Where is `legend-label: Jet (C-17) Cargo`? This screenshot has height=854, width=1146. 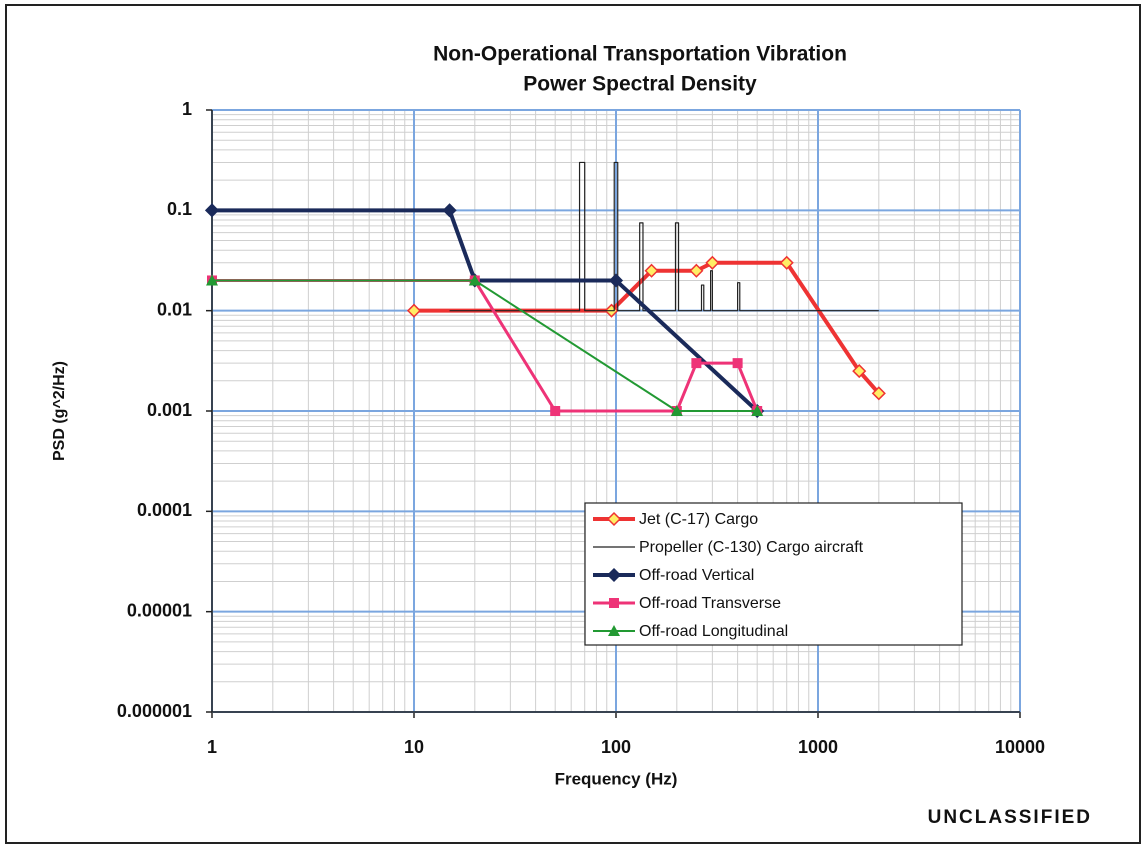
legend-label: Jet (C-17) Cargo is located at coordinates (698, 519).